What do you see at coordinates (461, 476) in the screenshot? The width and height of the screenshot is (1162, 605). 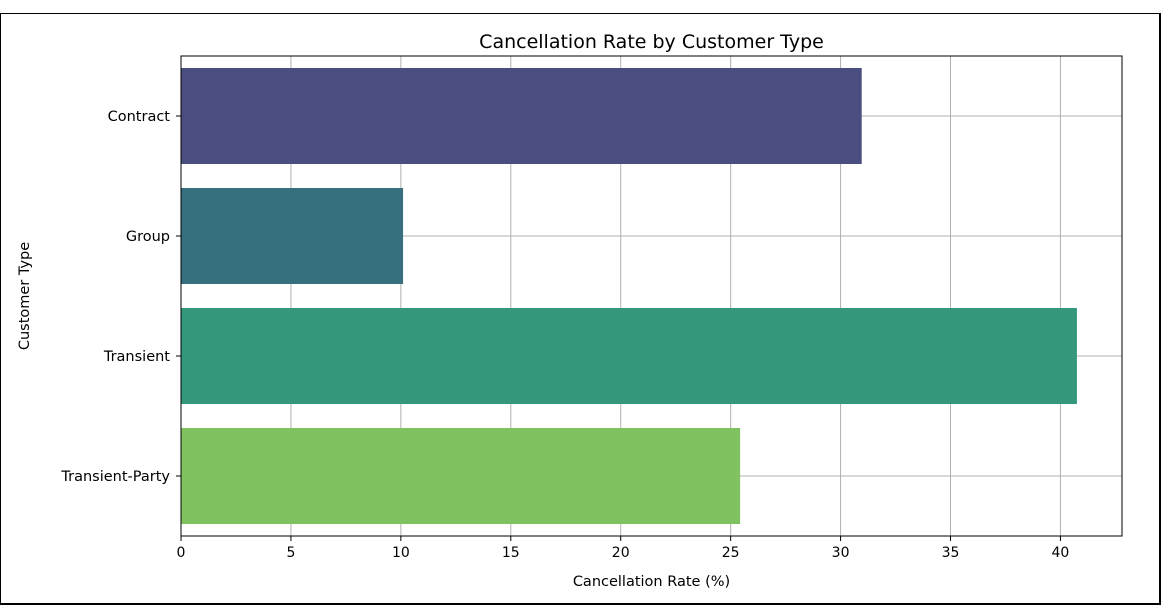 I see `bar-transient-party` at bounding box center [461, 476].